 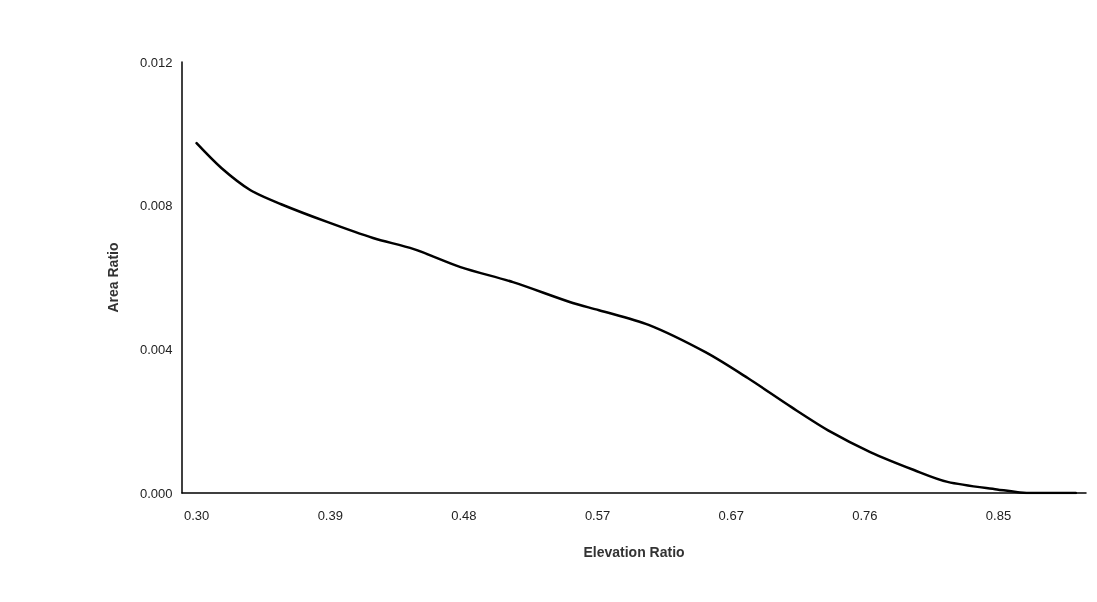 What do you see at coordinates (156, 493) in the screenshot?
I see `y-tick-label: 0.000` at bounding box center [156, 493].